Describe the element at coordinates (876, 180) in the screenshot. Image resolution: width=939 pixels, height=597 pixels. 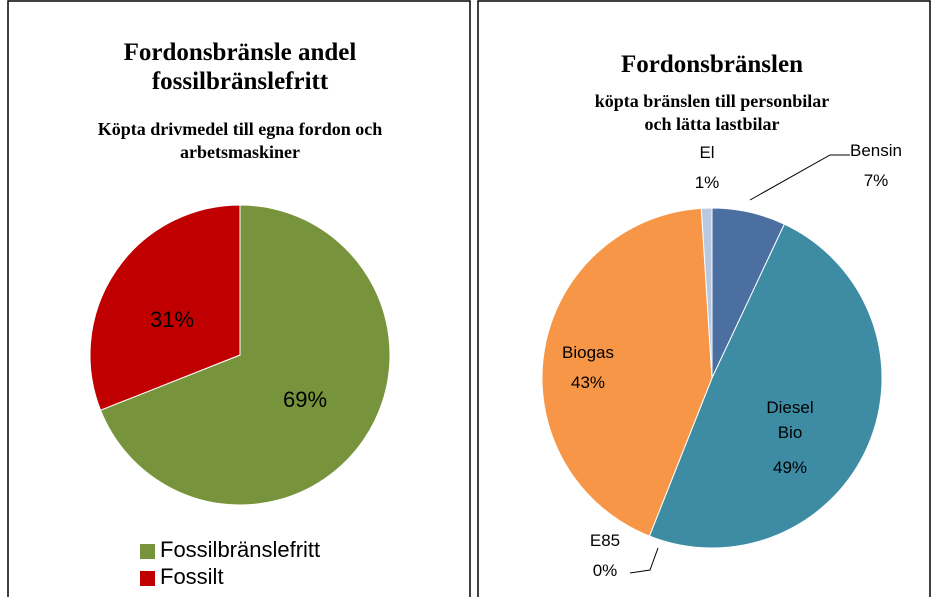
I see `data-label: 7%` at that location.